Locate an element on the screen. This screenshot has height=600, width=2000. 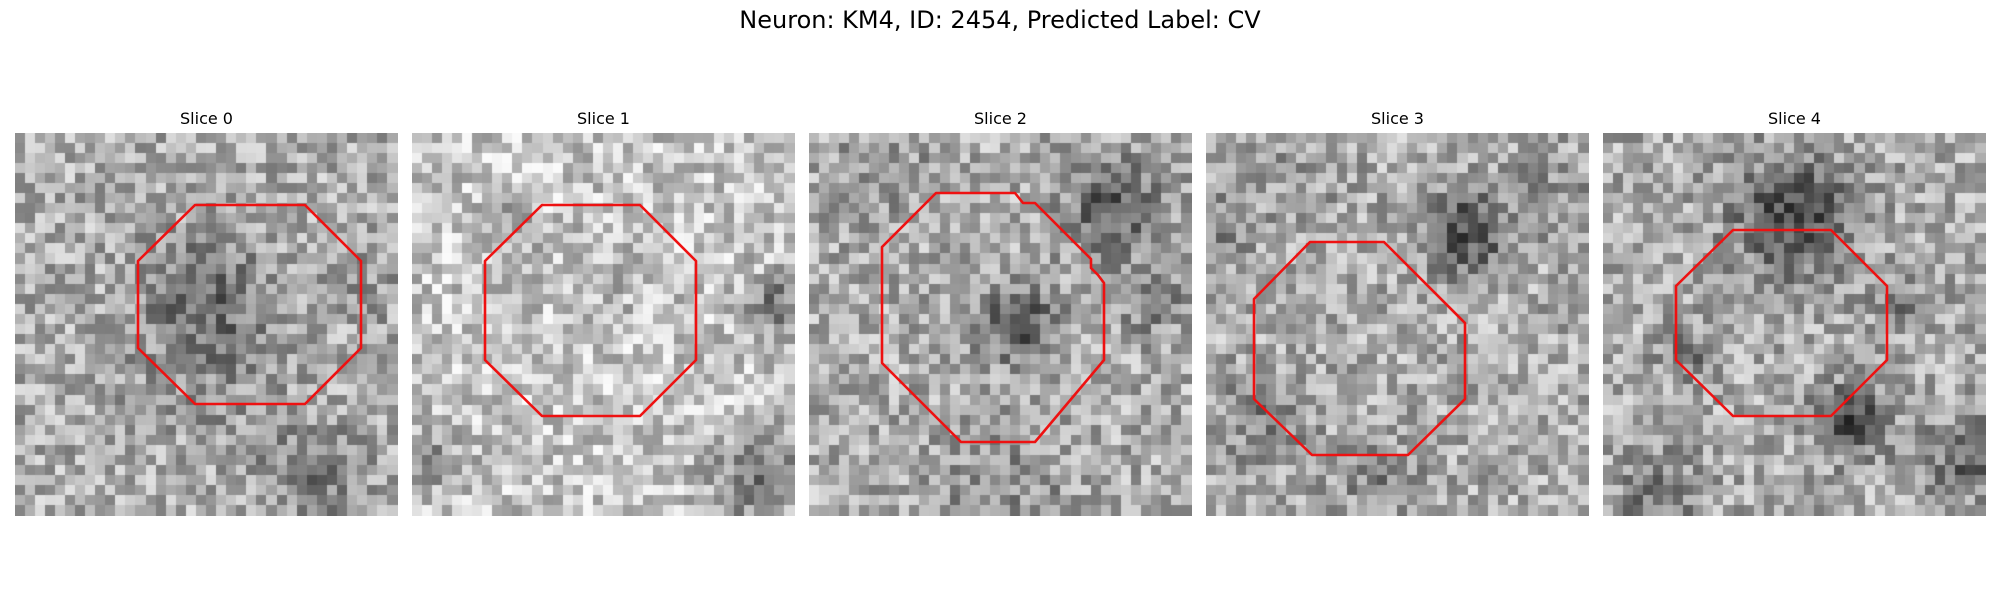
slice-panel-3: Slice 3 is located at coordinates (1397, 312).